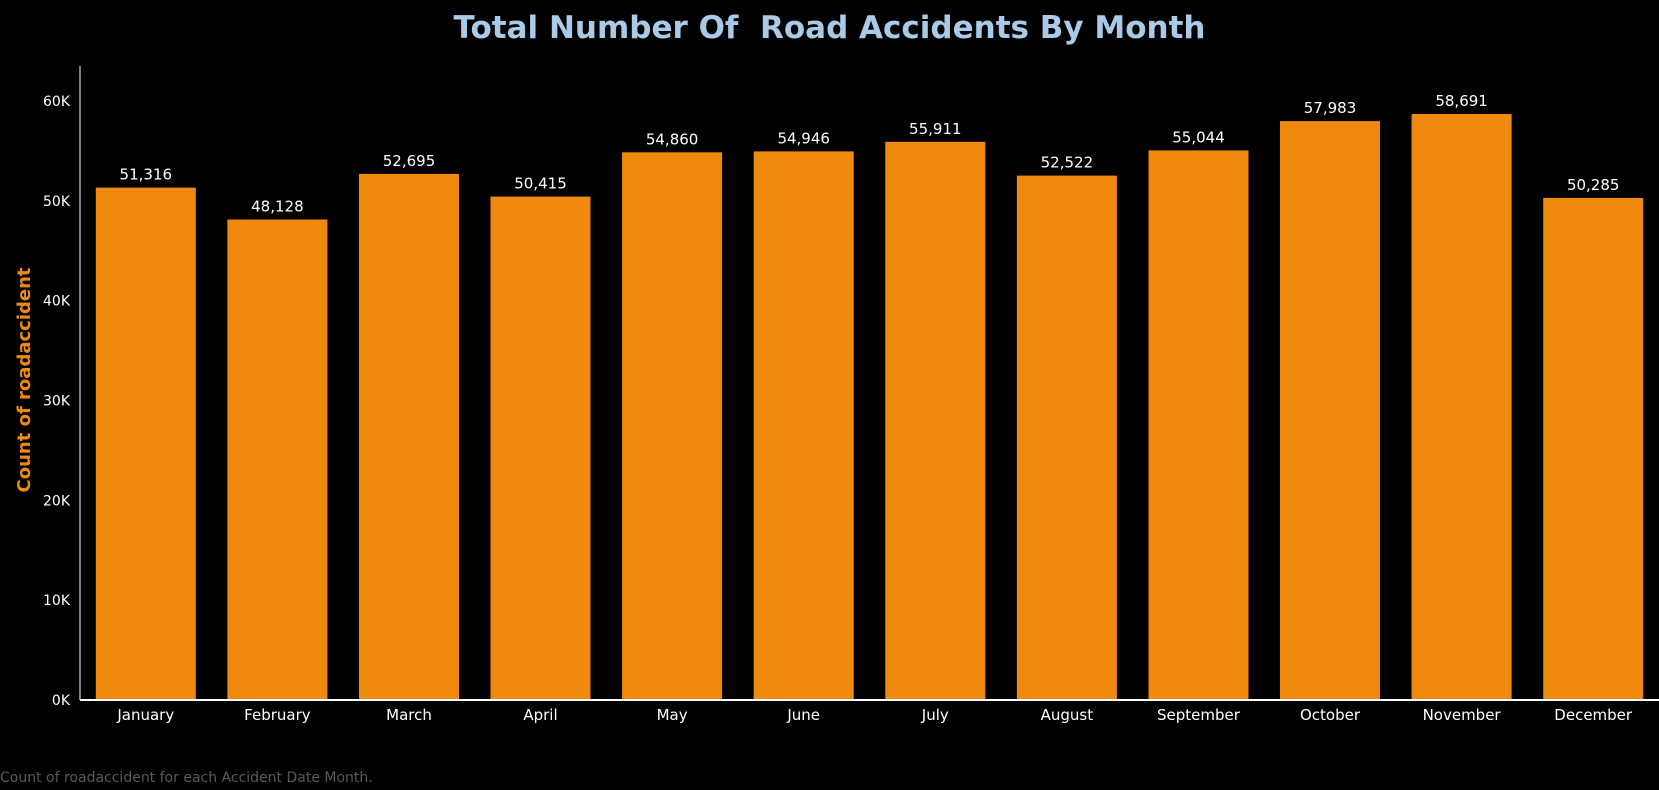 Image resolution: width=1659 pixels, height=790 pixels. What do you see at coordinates (803, 715) in the screenshot?
I see `x-tick-label-june: June` at bounding box center [803, 715].